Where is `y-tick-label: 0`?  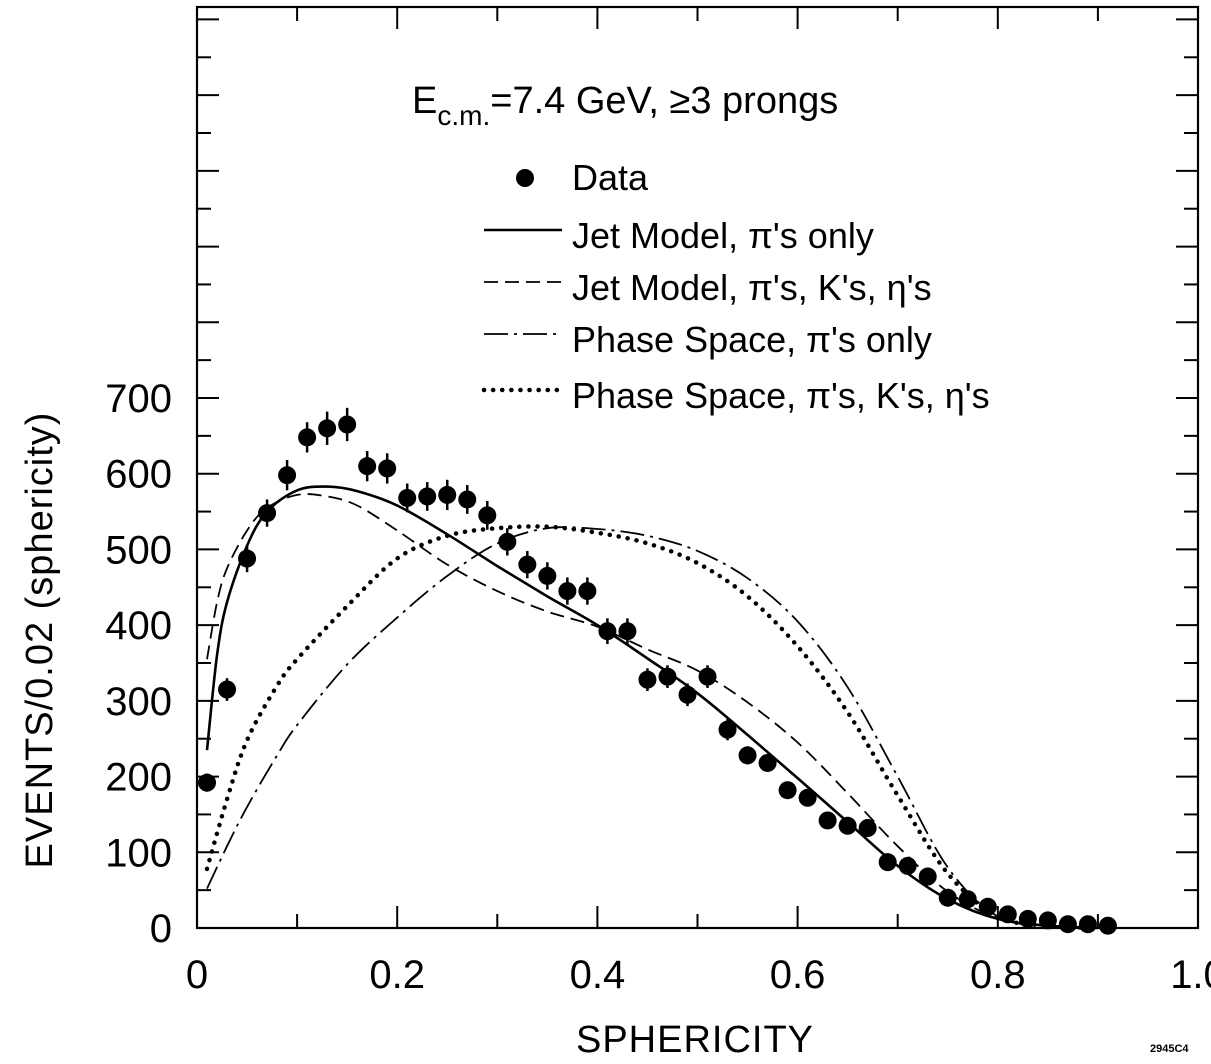 y-tick-label: 0 is located at coordinates (161, 929).